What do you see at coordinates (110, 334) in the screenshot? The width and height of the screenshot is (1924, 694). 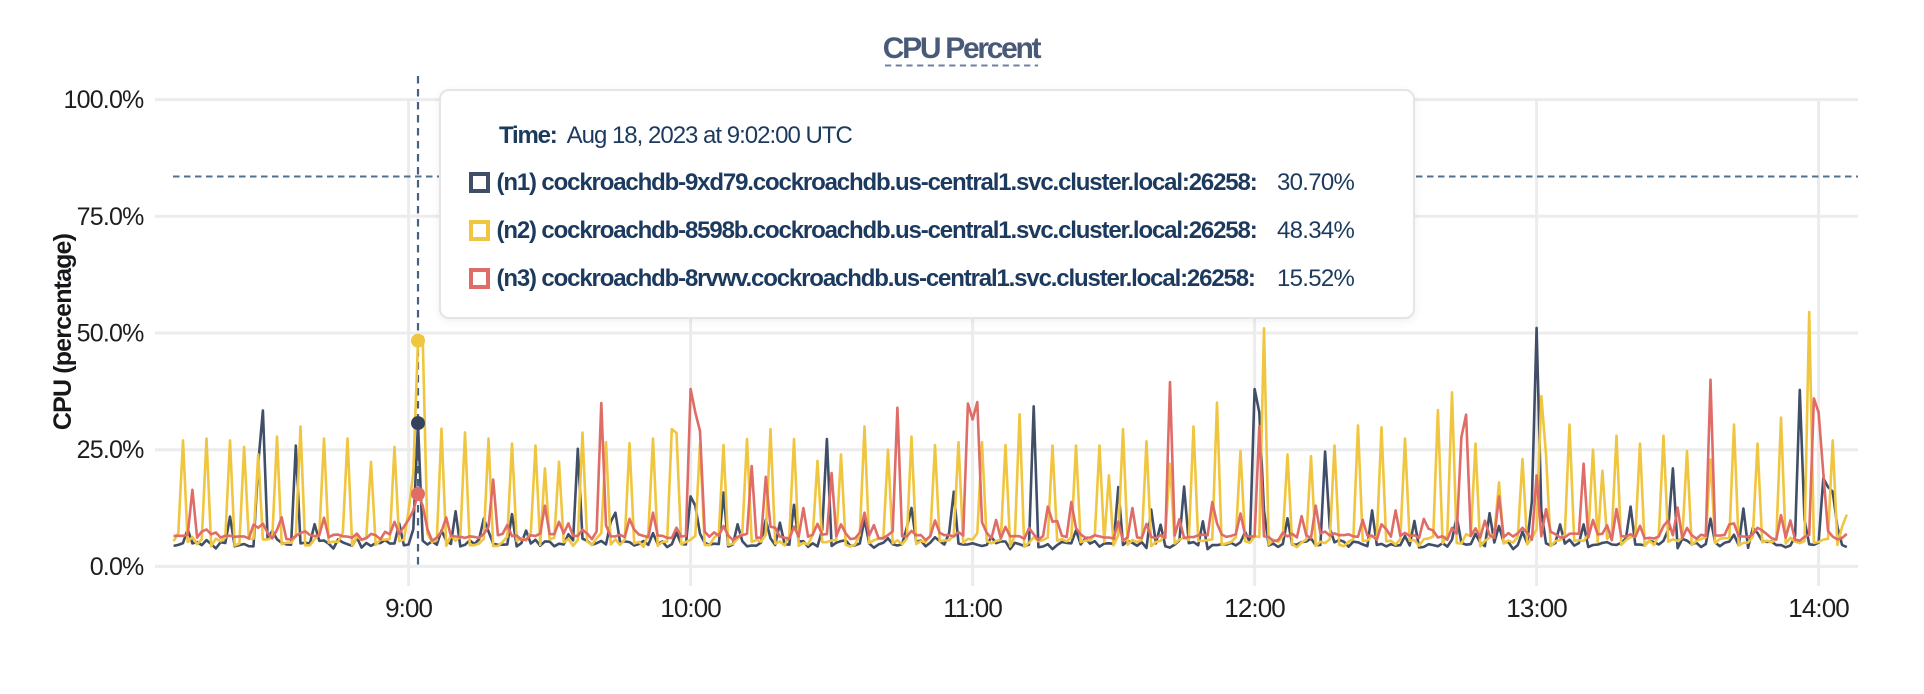 I see `svg-text: 50.0%` at bounding box center [110, 334].